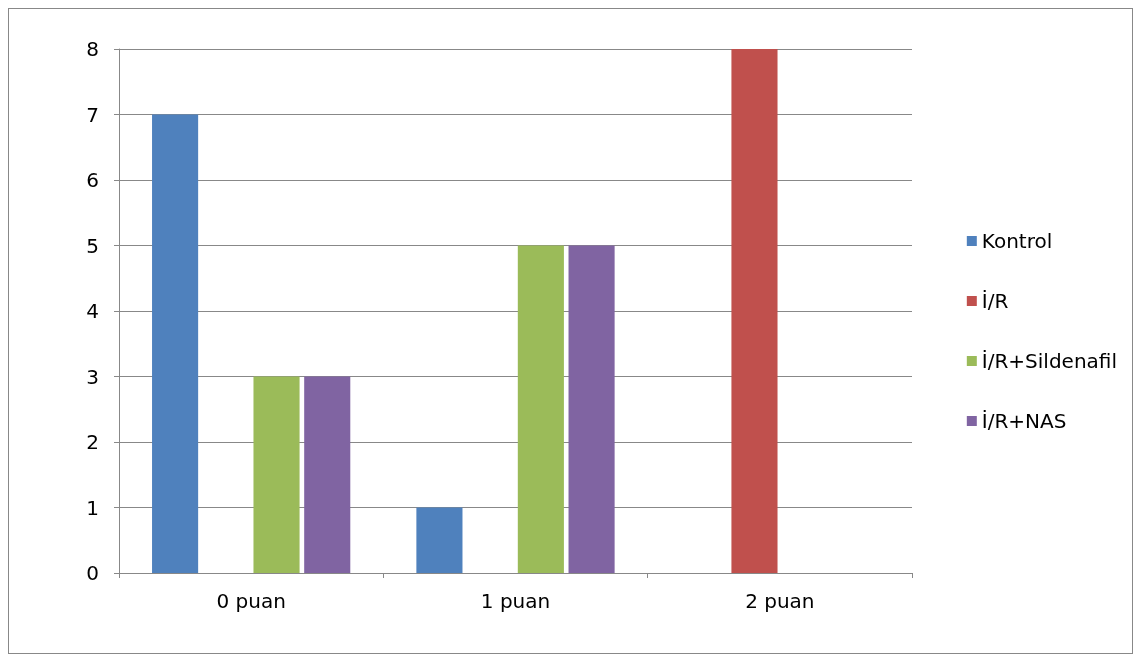 This screenshot has height=664, width=1143. Describe the element at coordinates (92, 114) in the screenshot. I see `y-tick-label: 7` at that location.